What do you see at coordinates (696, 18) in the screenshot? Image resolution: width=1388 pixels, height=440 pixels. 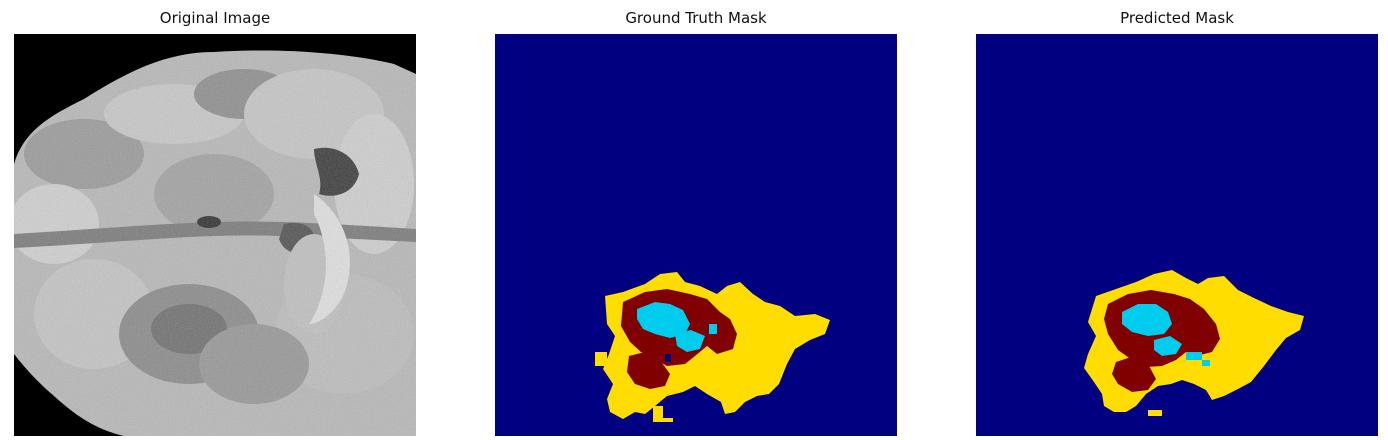 I see `ground-truth-title: Ground Truth Mask` at bounding box center [696, 18].